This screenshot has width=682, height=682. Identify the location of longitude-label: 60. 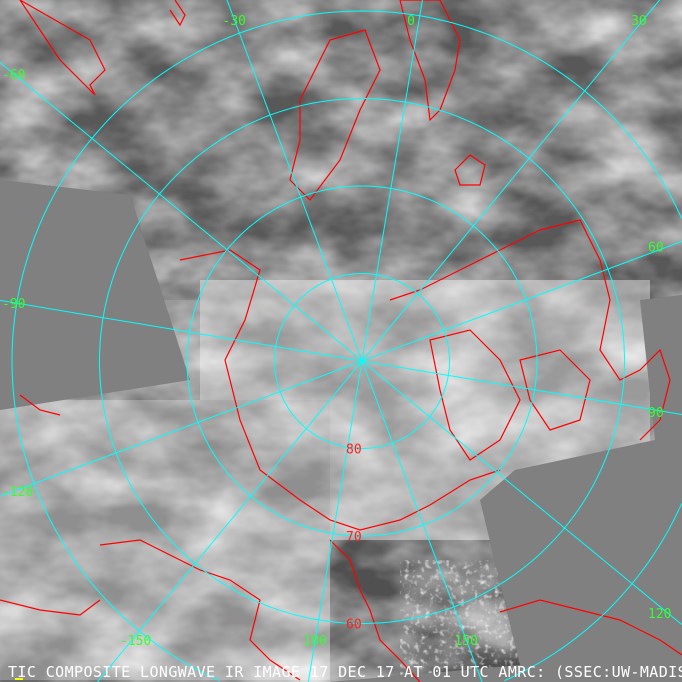
(656, 248).